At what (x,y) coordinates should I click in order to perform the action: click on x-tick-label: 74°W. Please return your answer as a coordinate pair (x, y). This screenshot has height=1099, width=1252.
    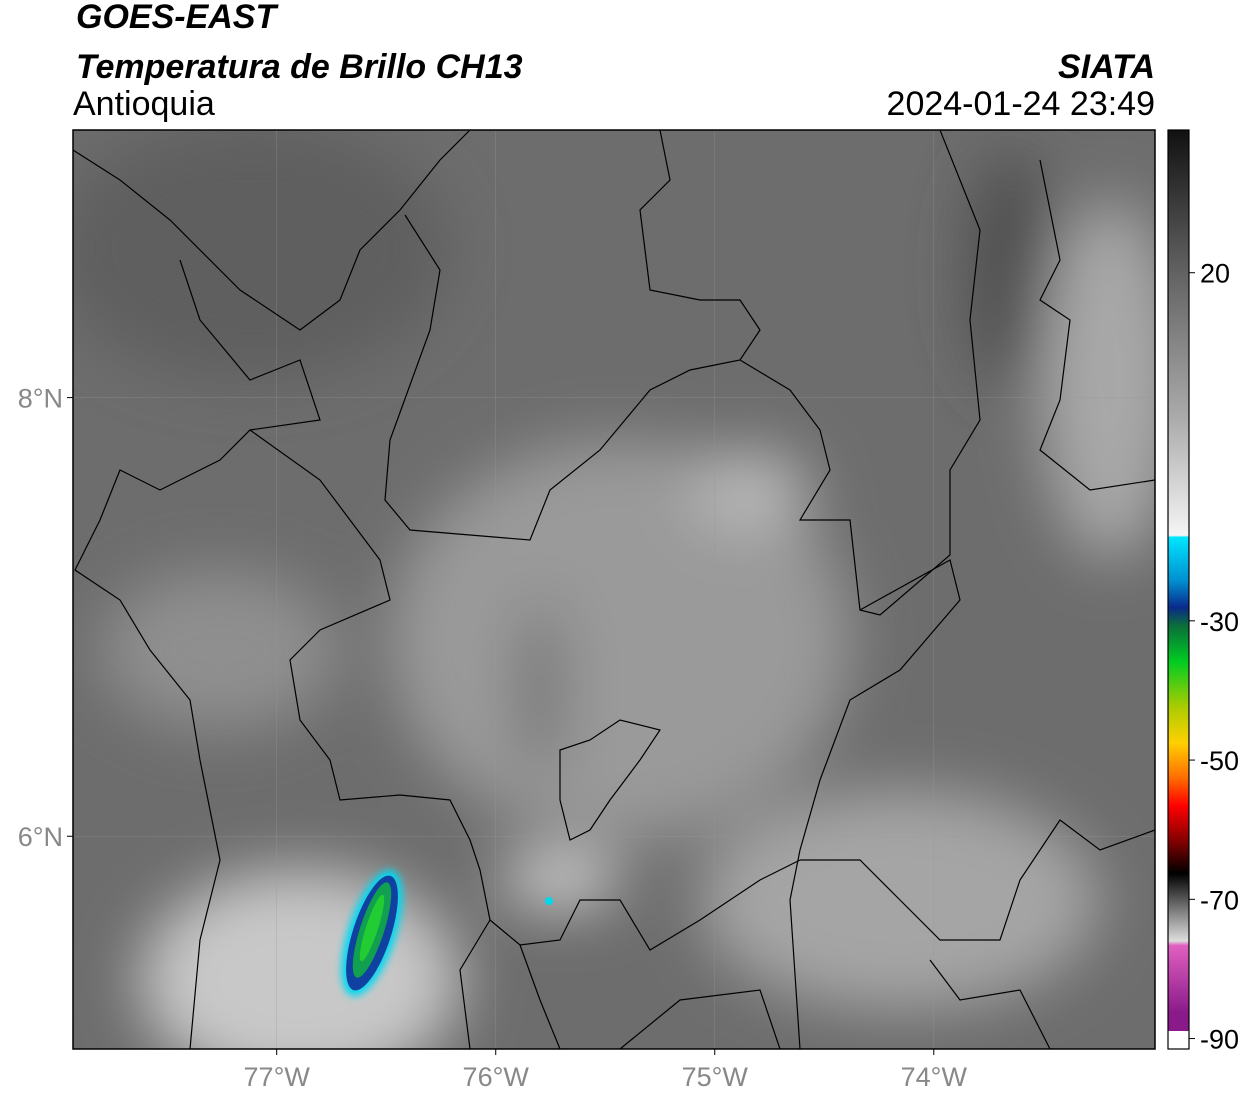
    Looking at the image, I should click on (934, 1077).